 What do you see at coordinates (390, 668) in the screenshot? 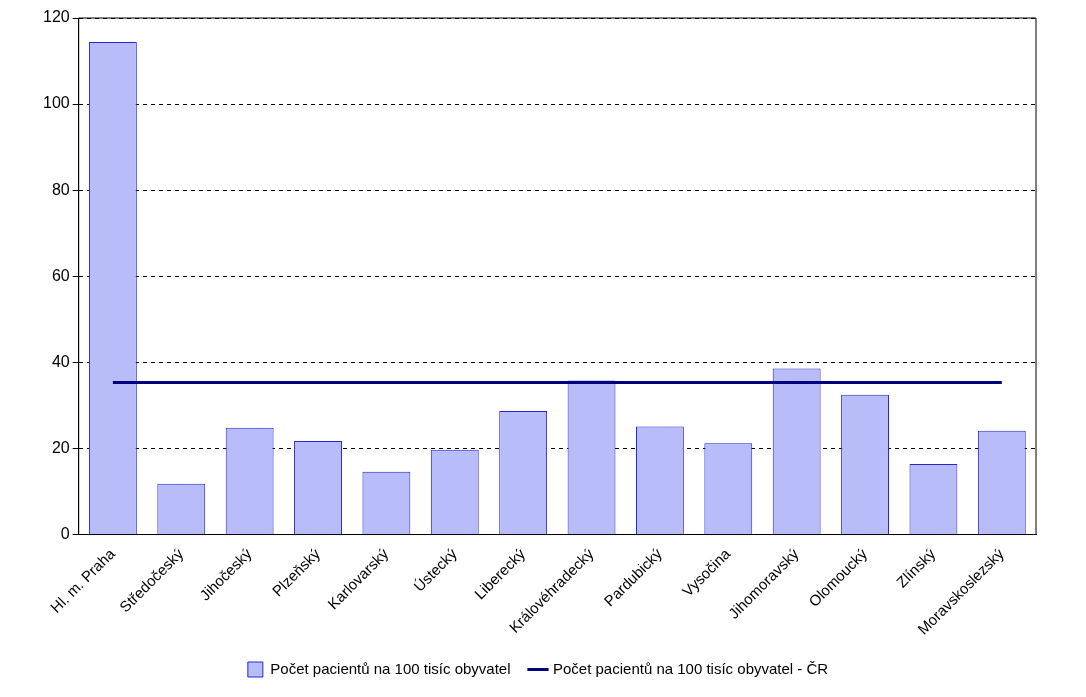
I see `legend-label: Počet pacientů na 100 tisíc obyvatel` at bounding box center [390, 668].